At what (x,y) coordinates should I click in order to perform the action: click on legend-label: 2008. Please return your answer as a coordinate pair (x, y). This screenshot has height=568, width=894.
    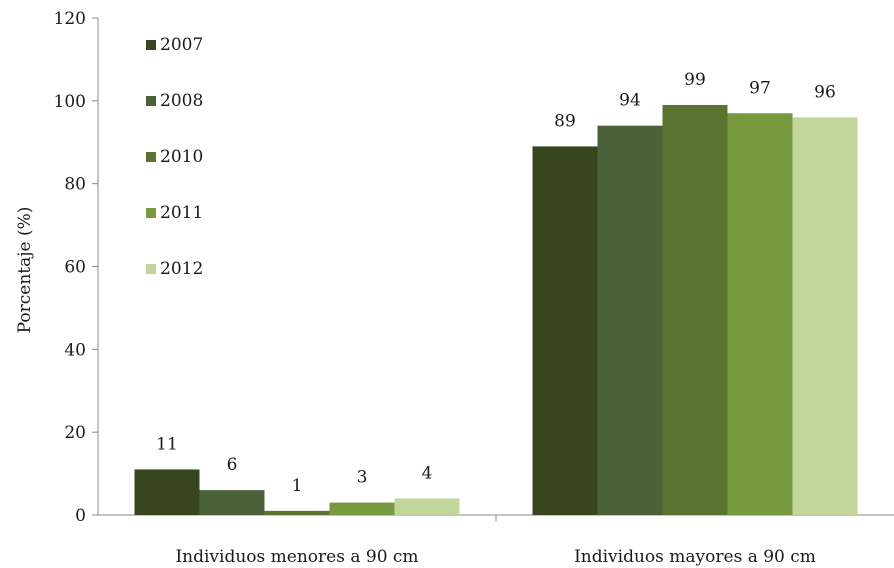
    Looking at the image, I should click on (181, 101).